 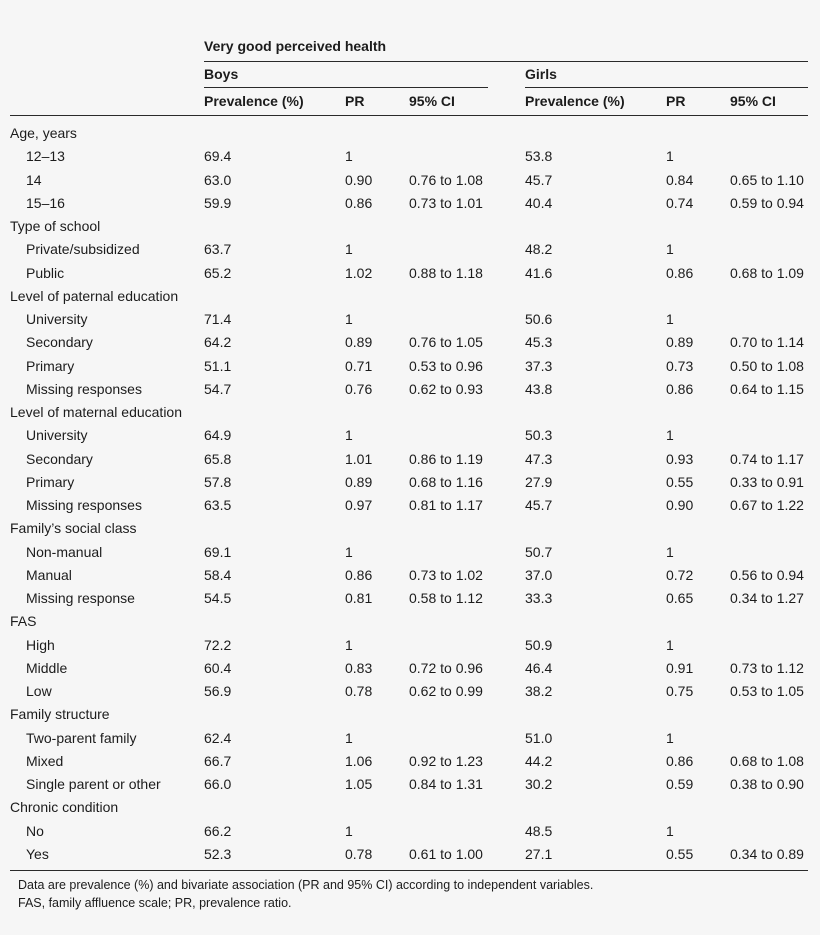 What do you see at coordinates (218, 761) in the screenshot?
I see `cell-boys-prevalence: 66.7` at bounding box center [218, 761].